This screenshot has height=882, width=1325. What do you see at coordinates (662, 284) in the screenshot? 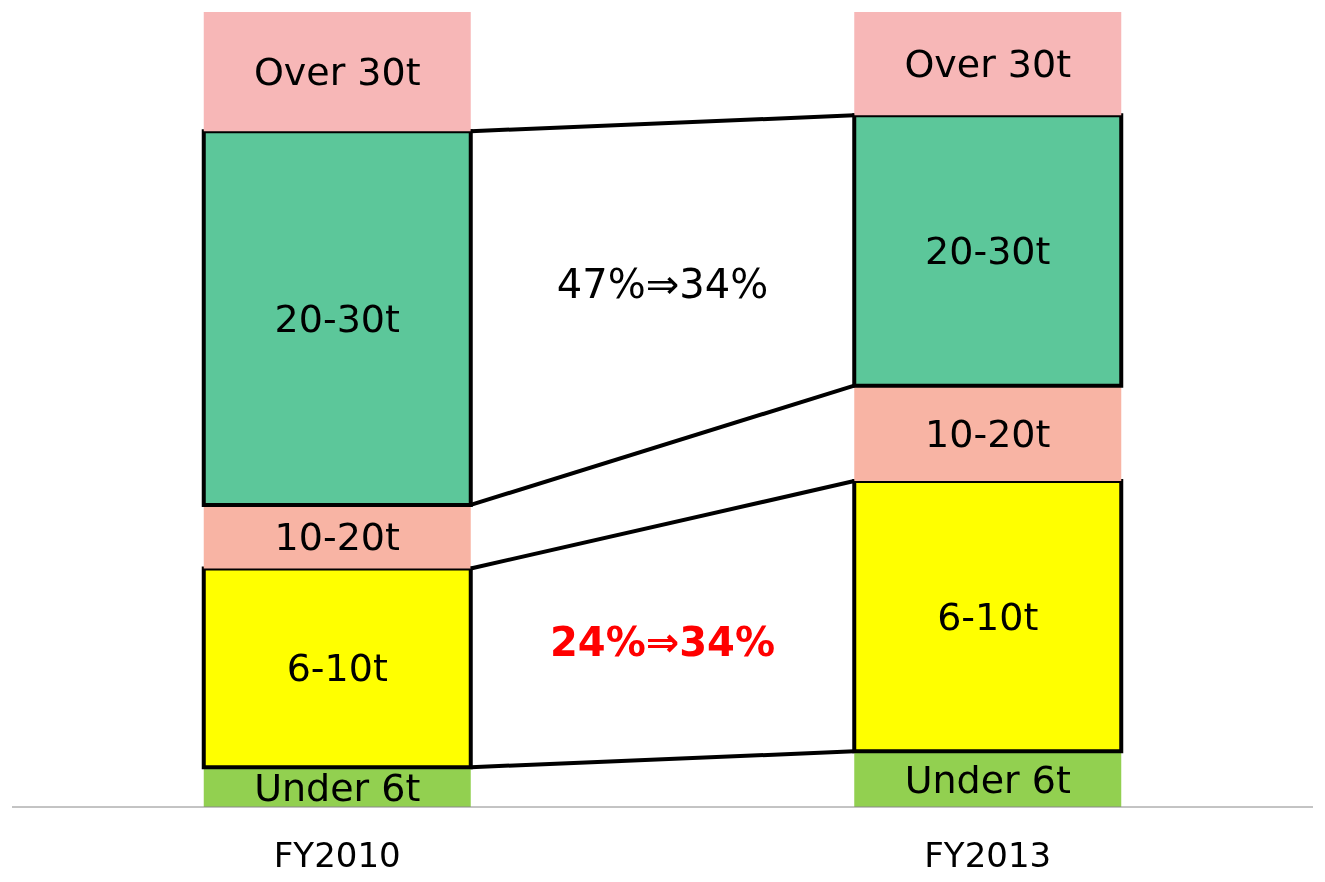
I see `annotation: 47%⇒34%` at bounding box center [662, 284].